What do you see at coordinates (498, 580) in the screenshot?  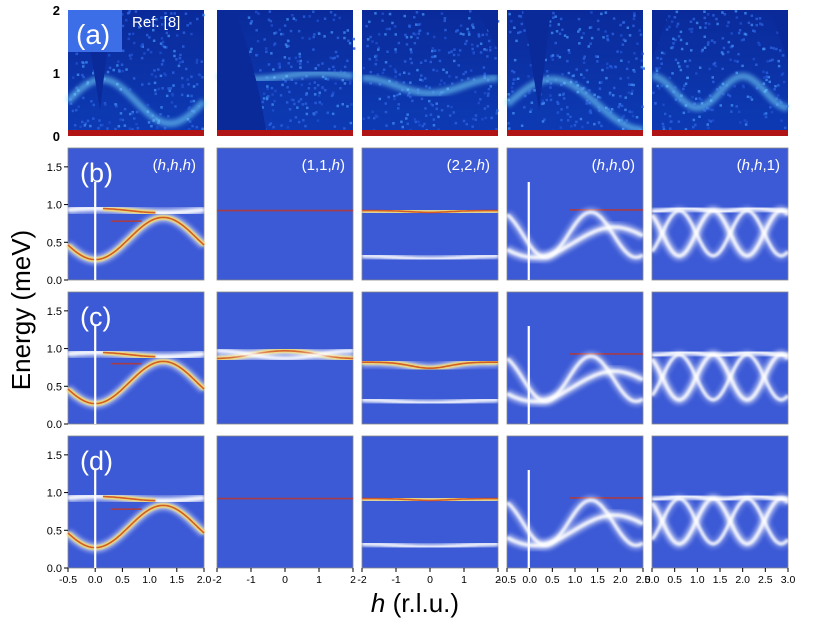 I see `xtick-label: 2` at bounding box center [498, 580].